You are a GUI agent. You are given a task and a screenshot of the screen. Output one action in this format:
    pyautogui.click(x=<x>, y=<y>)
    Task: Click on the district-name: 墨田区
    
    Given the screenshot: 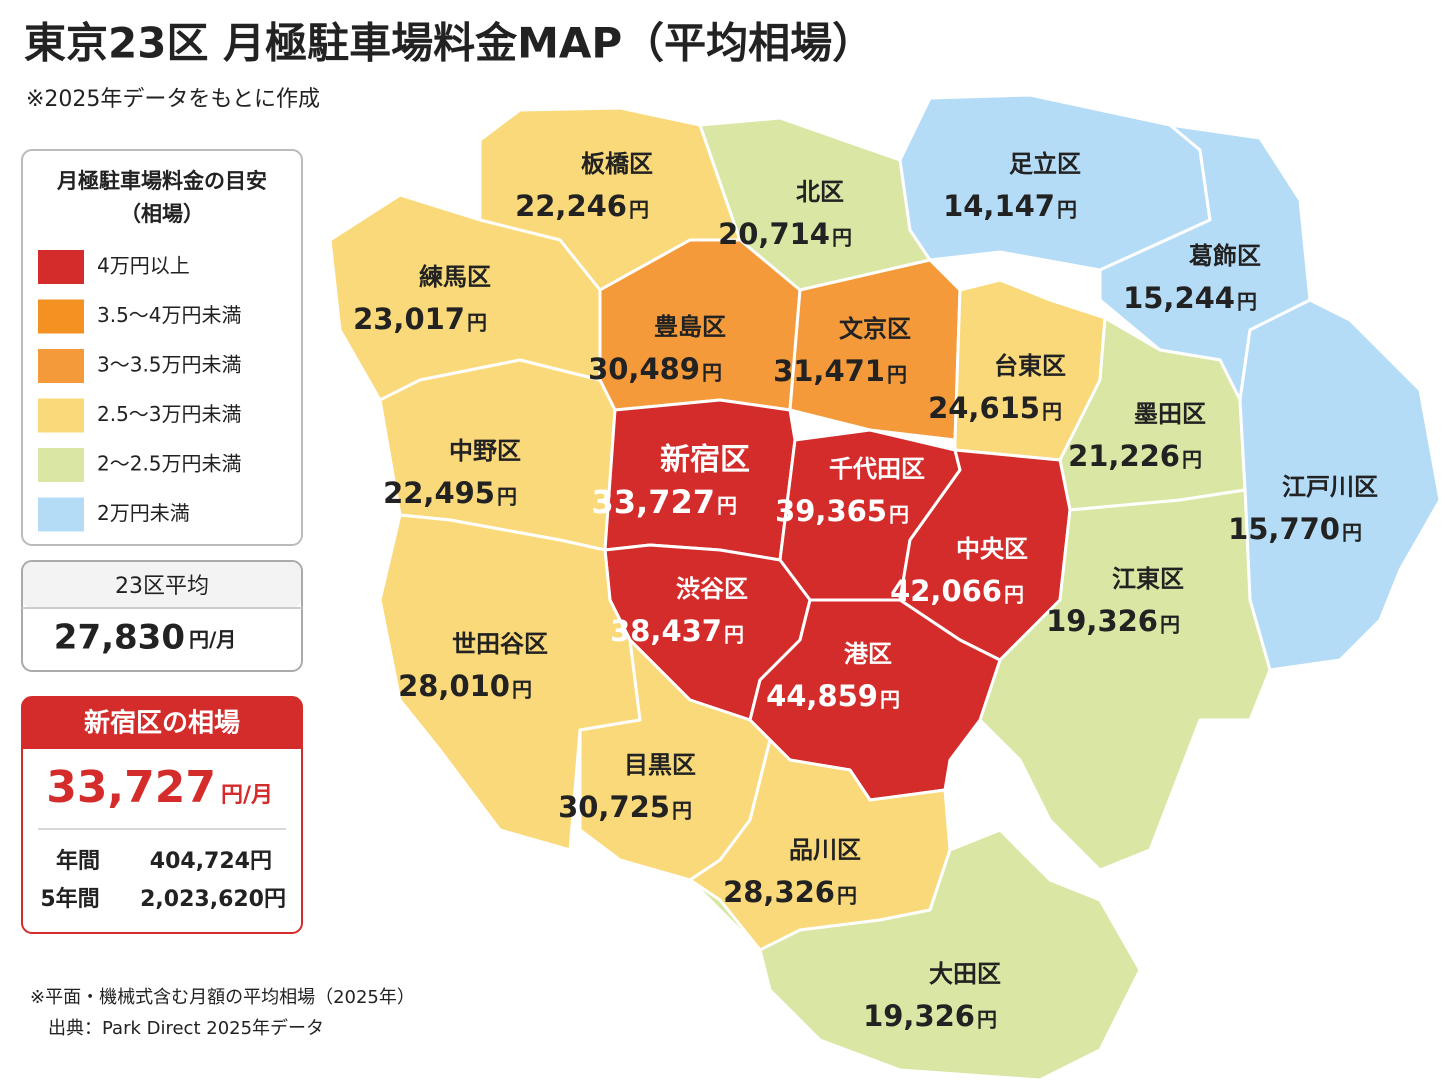 What is the action you would take?
    pyautogui.click(x=1170, y=414)
    